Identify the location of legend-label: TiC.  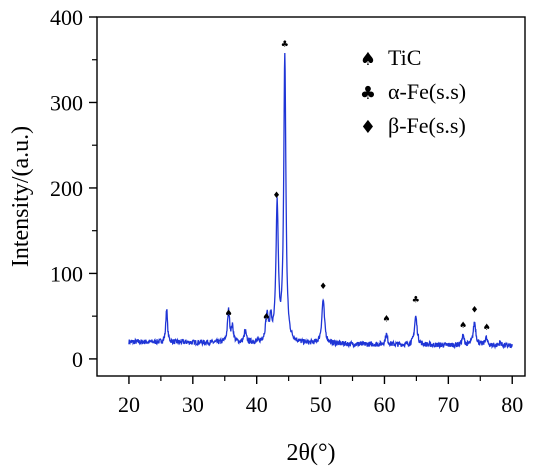
(404, 57).